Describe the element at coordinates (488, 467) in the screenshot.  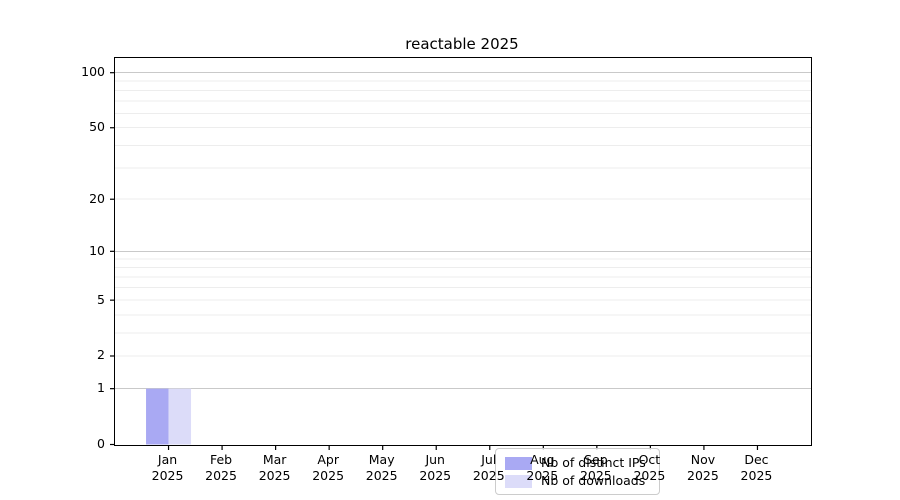
I see `x-tick-label: Jul 2025` at that location.